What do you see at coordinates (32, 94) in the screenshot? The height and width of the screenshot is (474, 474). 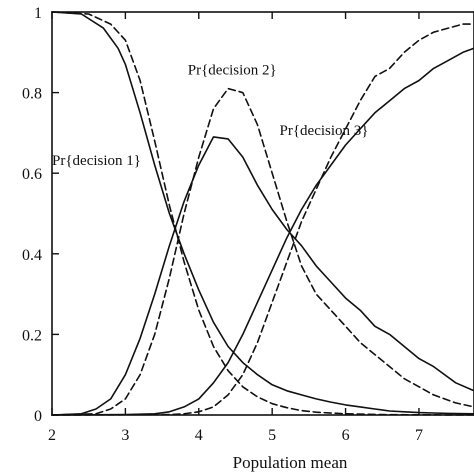 I see `y-tick-label: 0.8` at bounding box center [32, 94].